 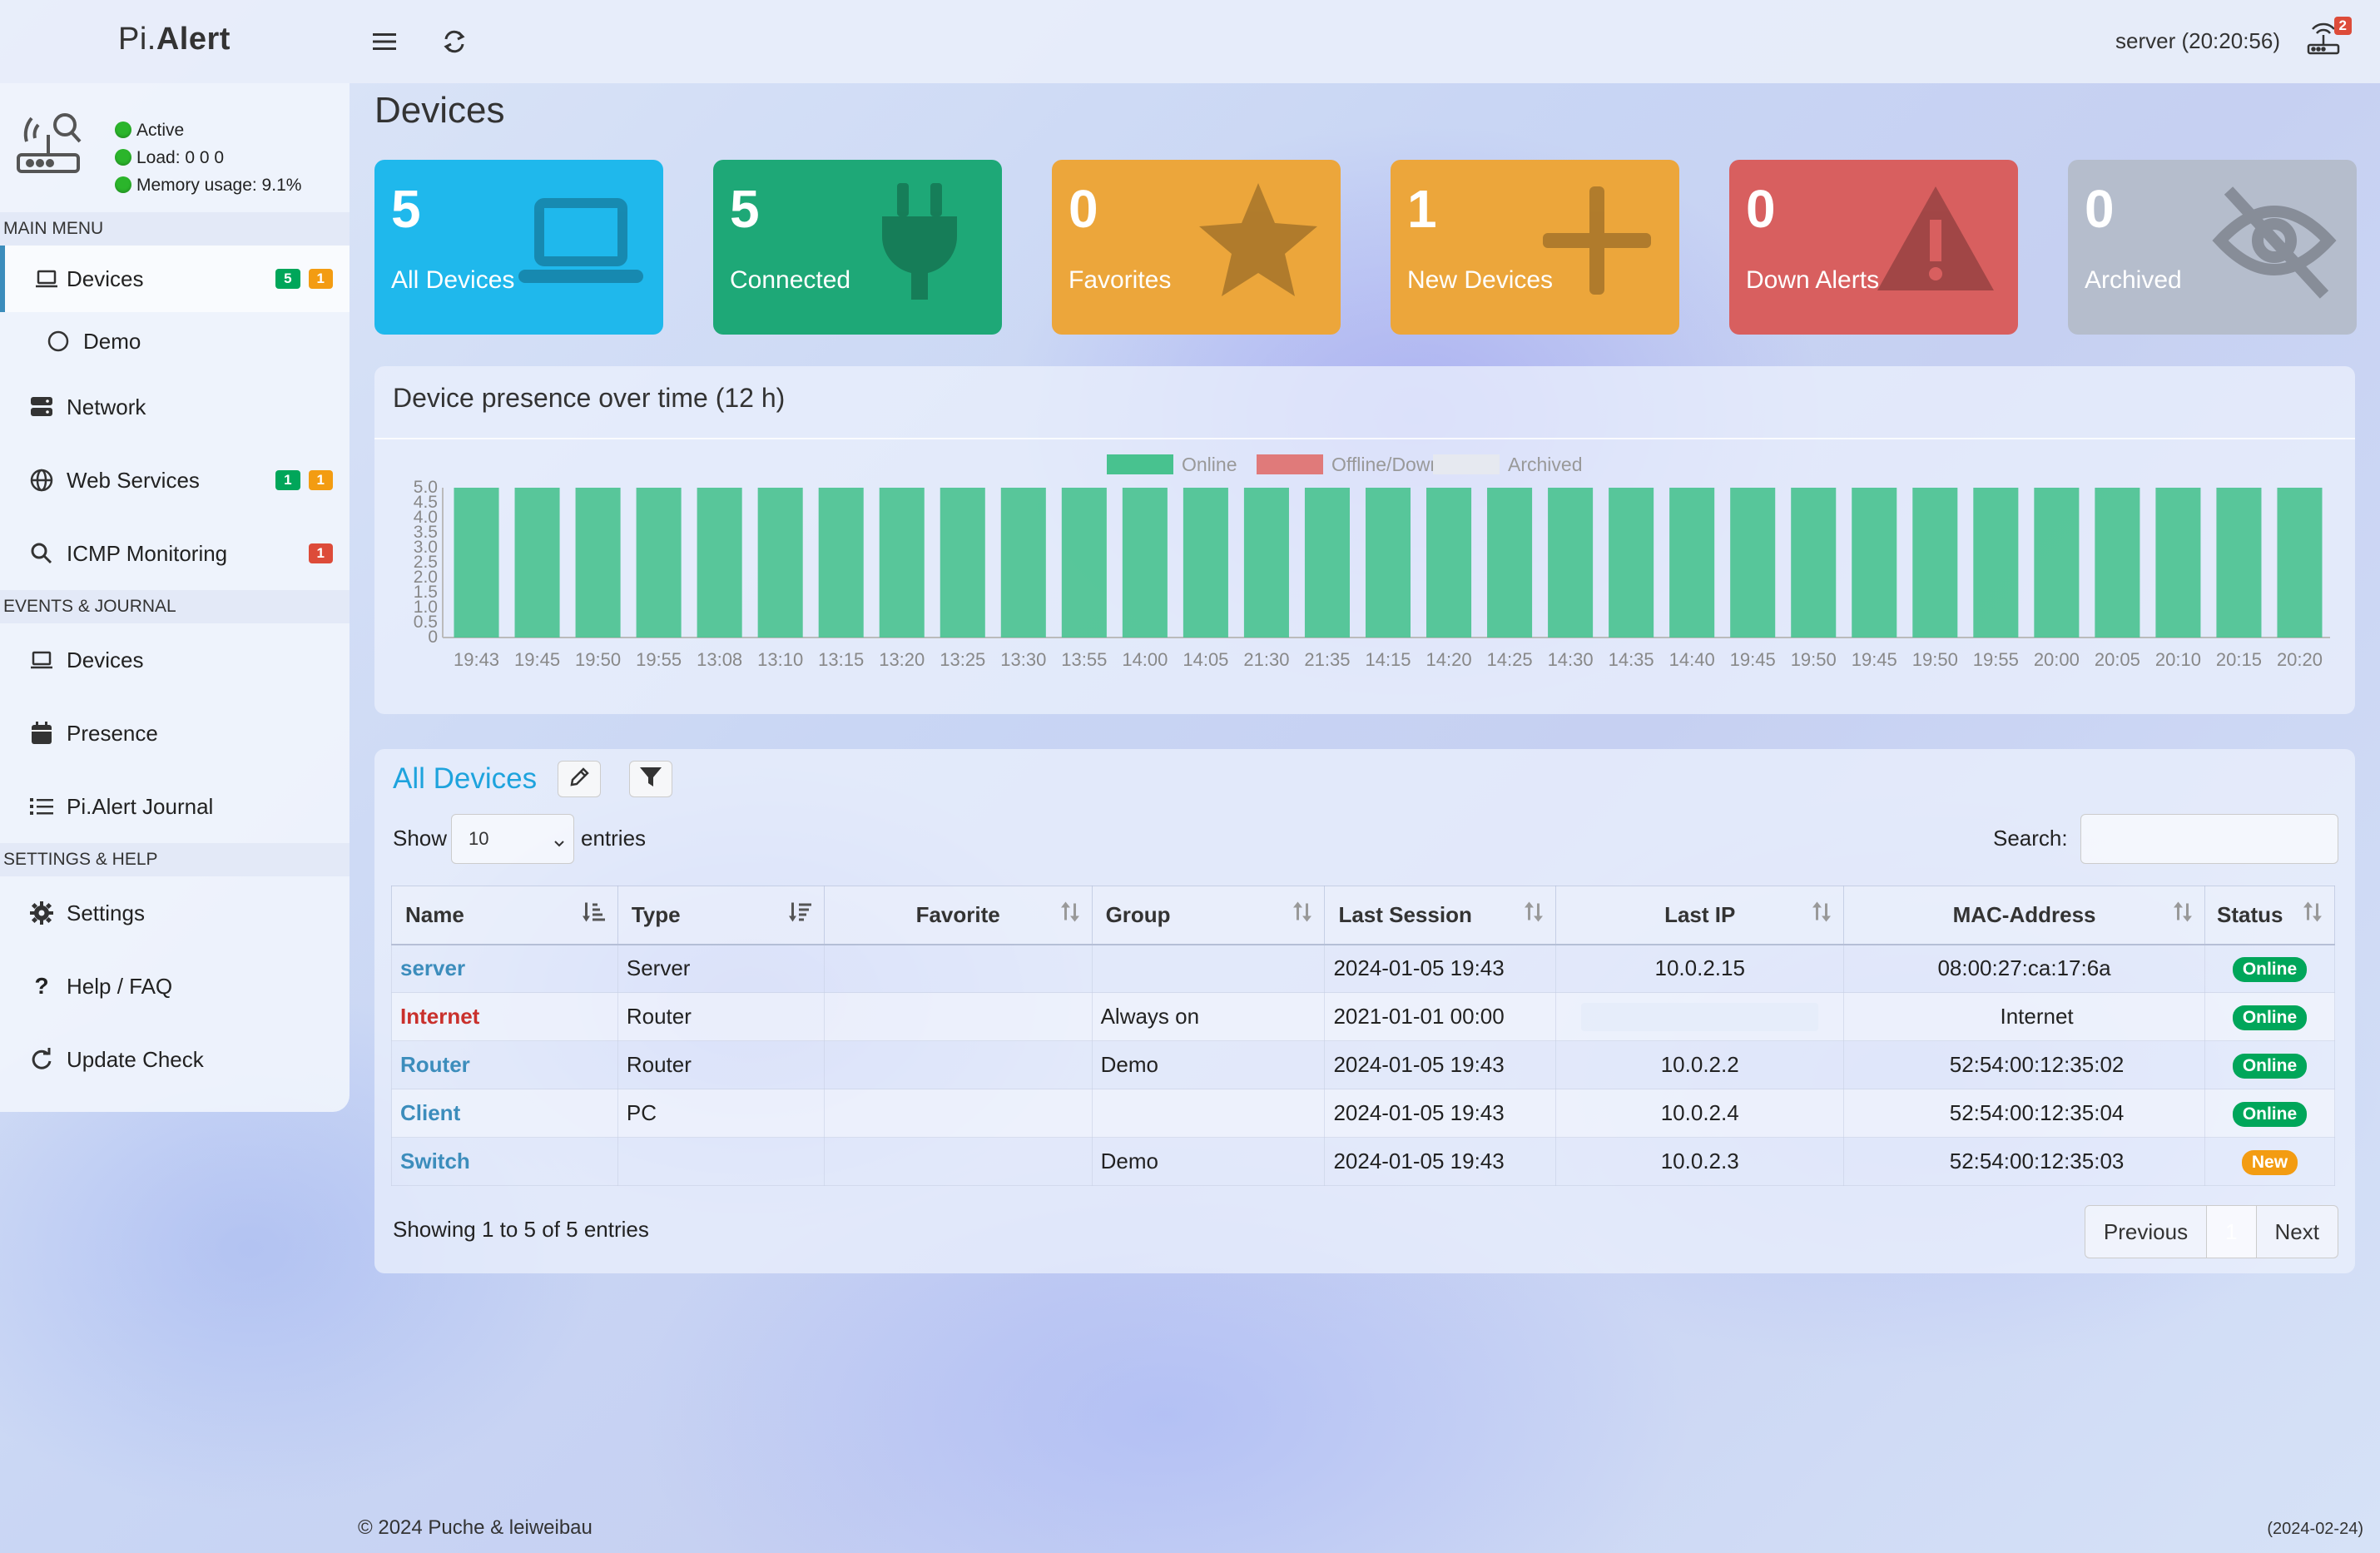 I want to click on status-badge: Online, so click(x=2270, y=1066).